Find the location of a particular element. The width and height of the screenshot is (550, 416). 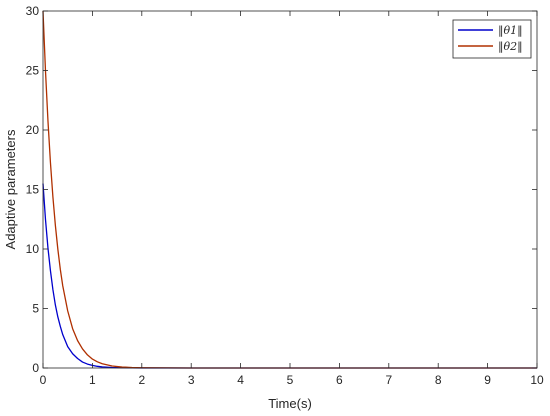

x-tick-label: 4 is located at coordinates (240, 380).